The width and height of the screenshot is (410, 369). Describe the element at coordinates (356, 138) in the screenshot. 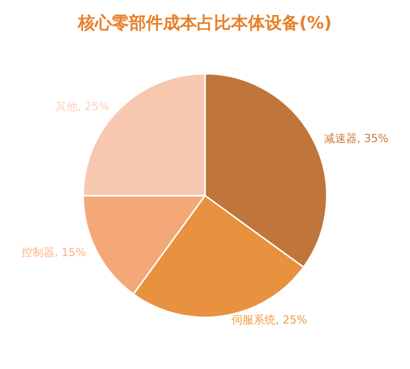

I see `slice-label: 减速器, 35%` at that location.